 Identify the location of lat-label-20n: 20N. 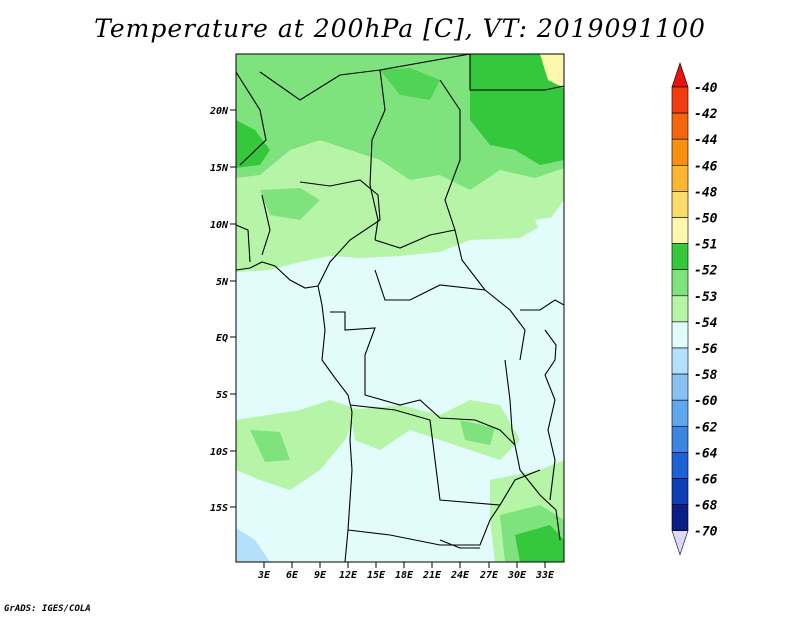
(219, 111).